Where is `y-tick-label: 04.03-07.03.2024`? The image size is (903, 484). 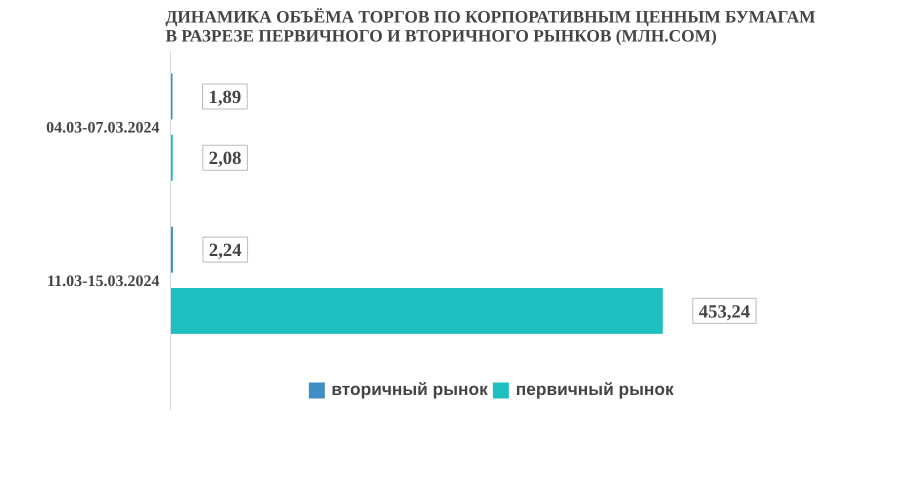
y-tick-label: 04.03-07.03.2024 is located at coordinates (103, 128).